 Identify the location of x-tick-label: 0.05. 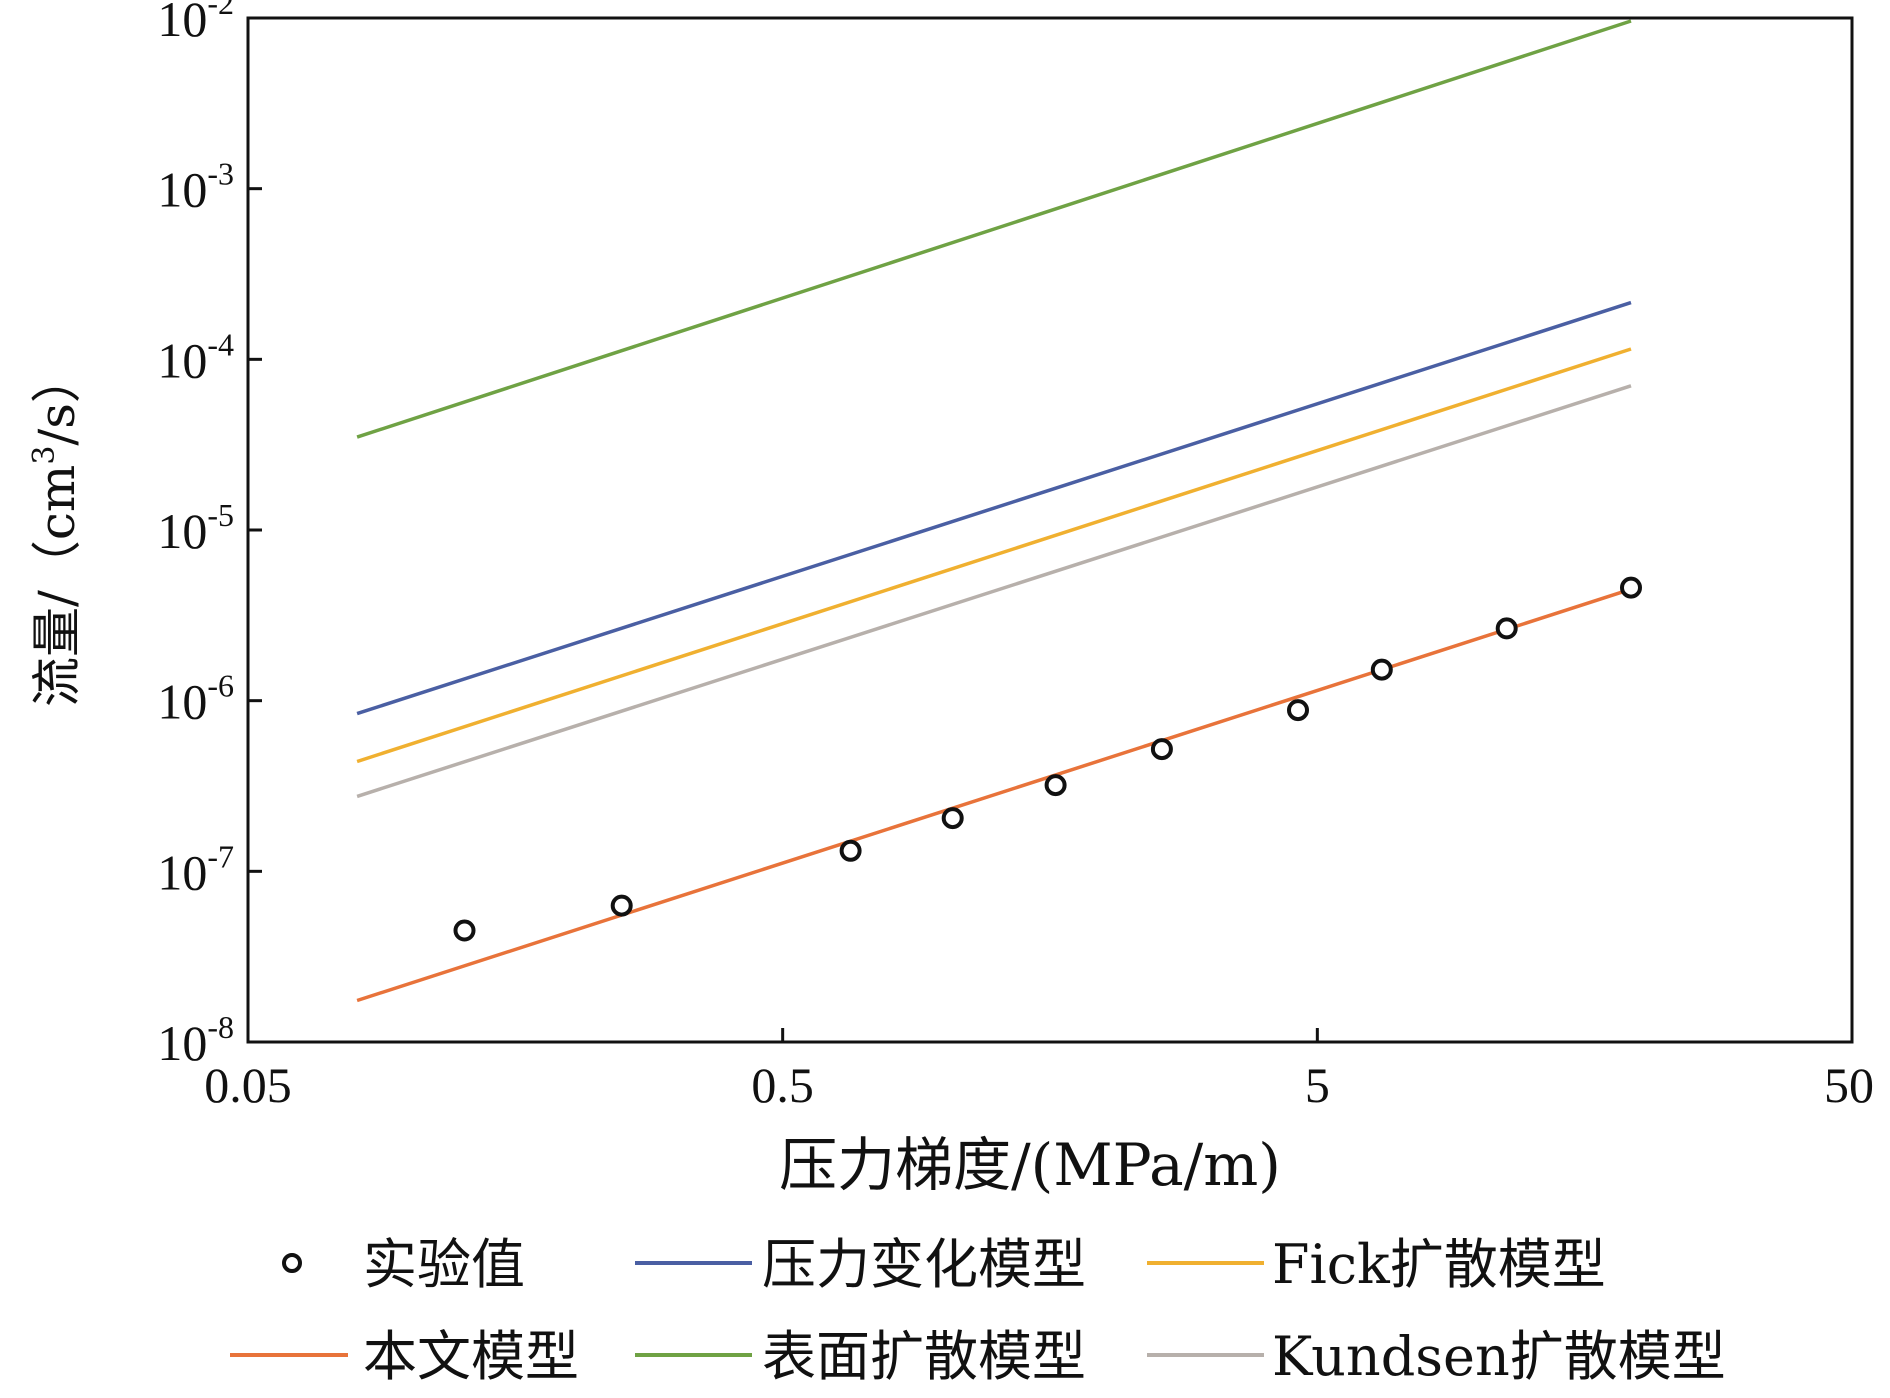
(248, 1085).